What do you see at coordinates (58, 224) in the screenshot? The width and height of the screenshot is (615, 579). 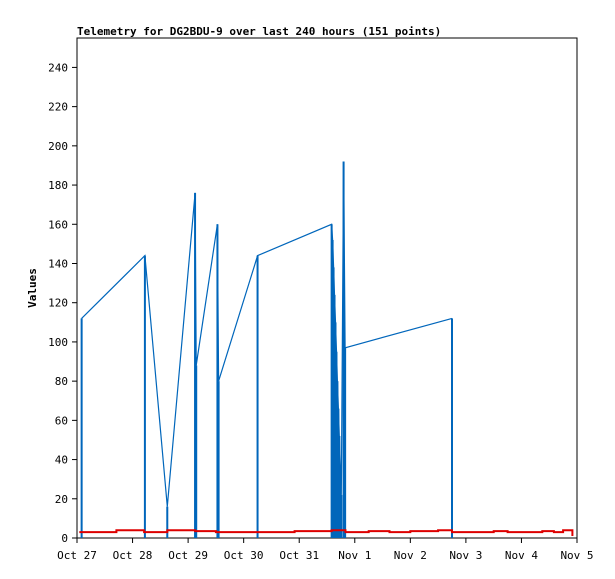 I see `y-tick-label: 160` at bounding box center [58, 224].